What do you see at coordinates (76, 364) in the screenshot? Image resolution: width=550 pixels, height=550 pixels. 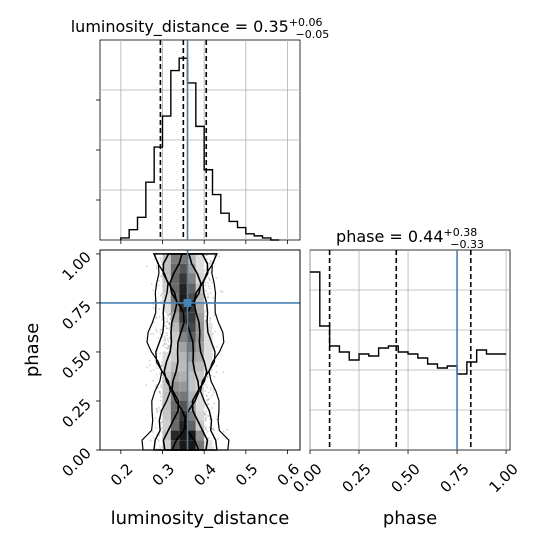 I see `phase-ytick-label: 0.50` at bounding box center [76, 364].